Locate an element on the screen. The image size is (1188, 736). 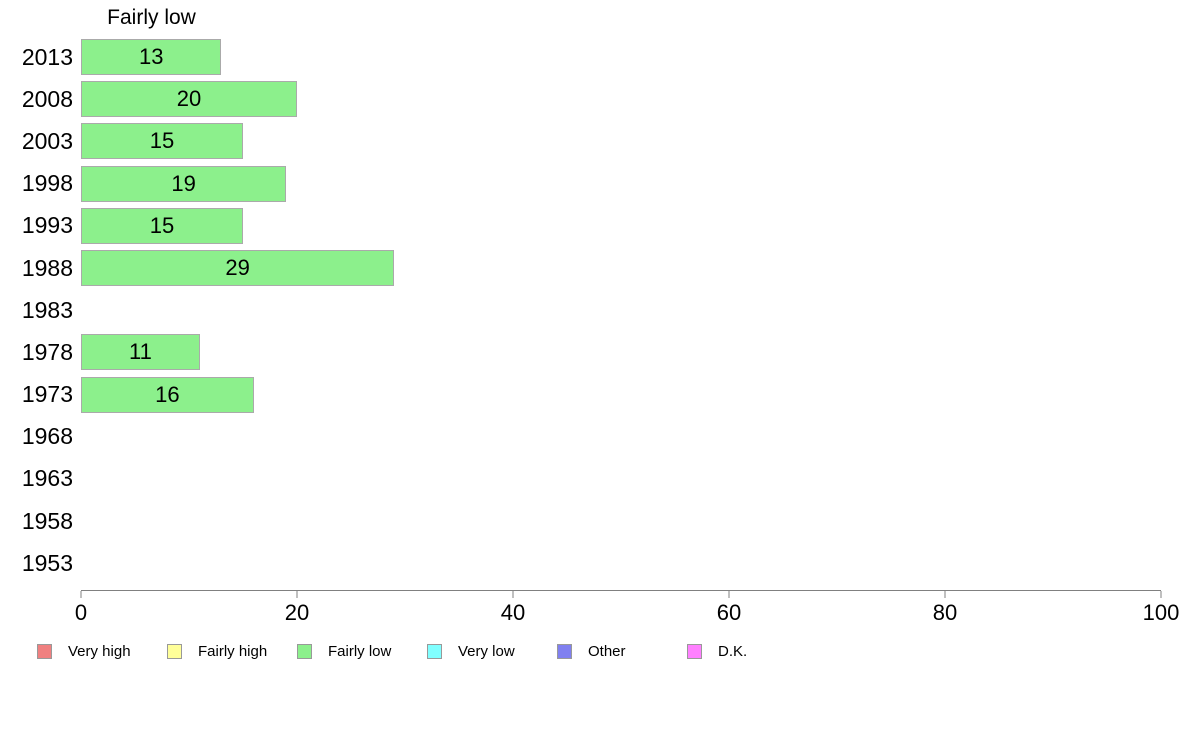
y-axis-label: 1963 is located at coordinates (47, 478).